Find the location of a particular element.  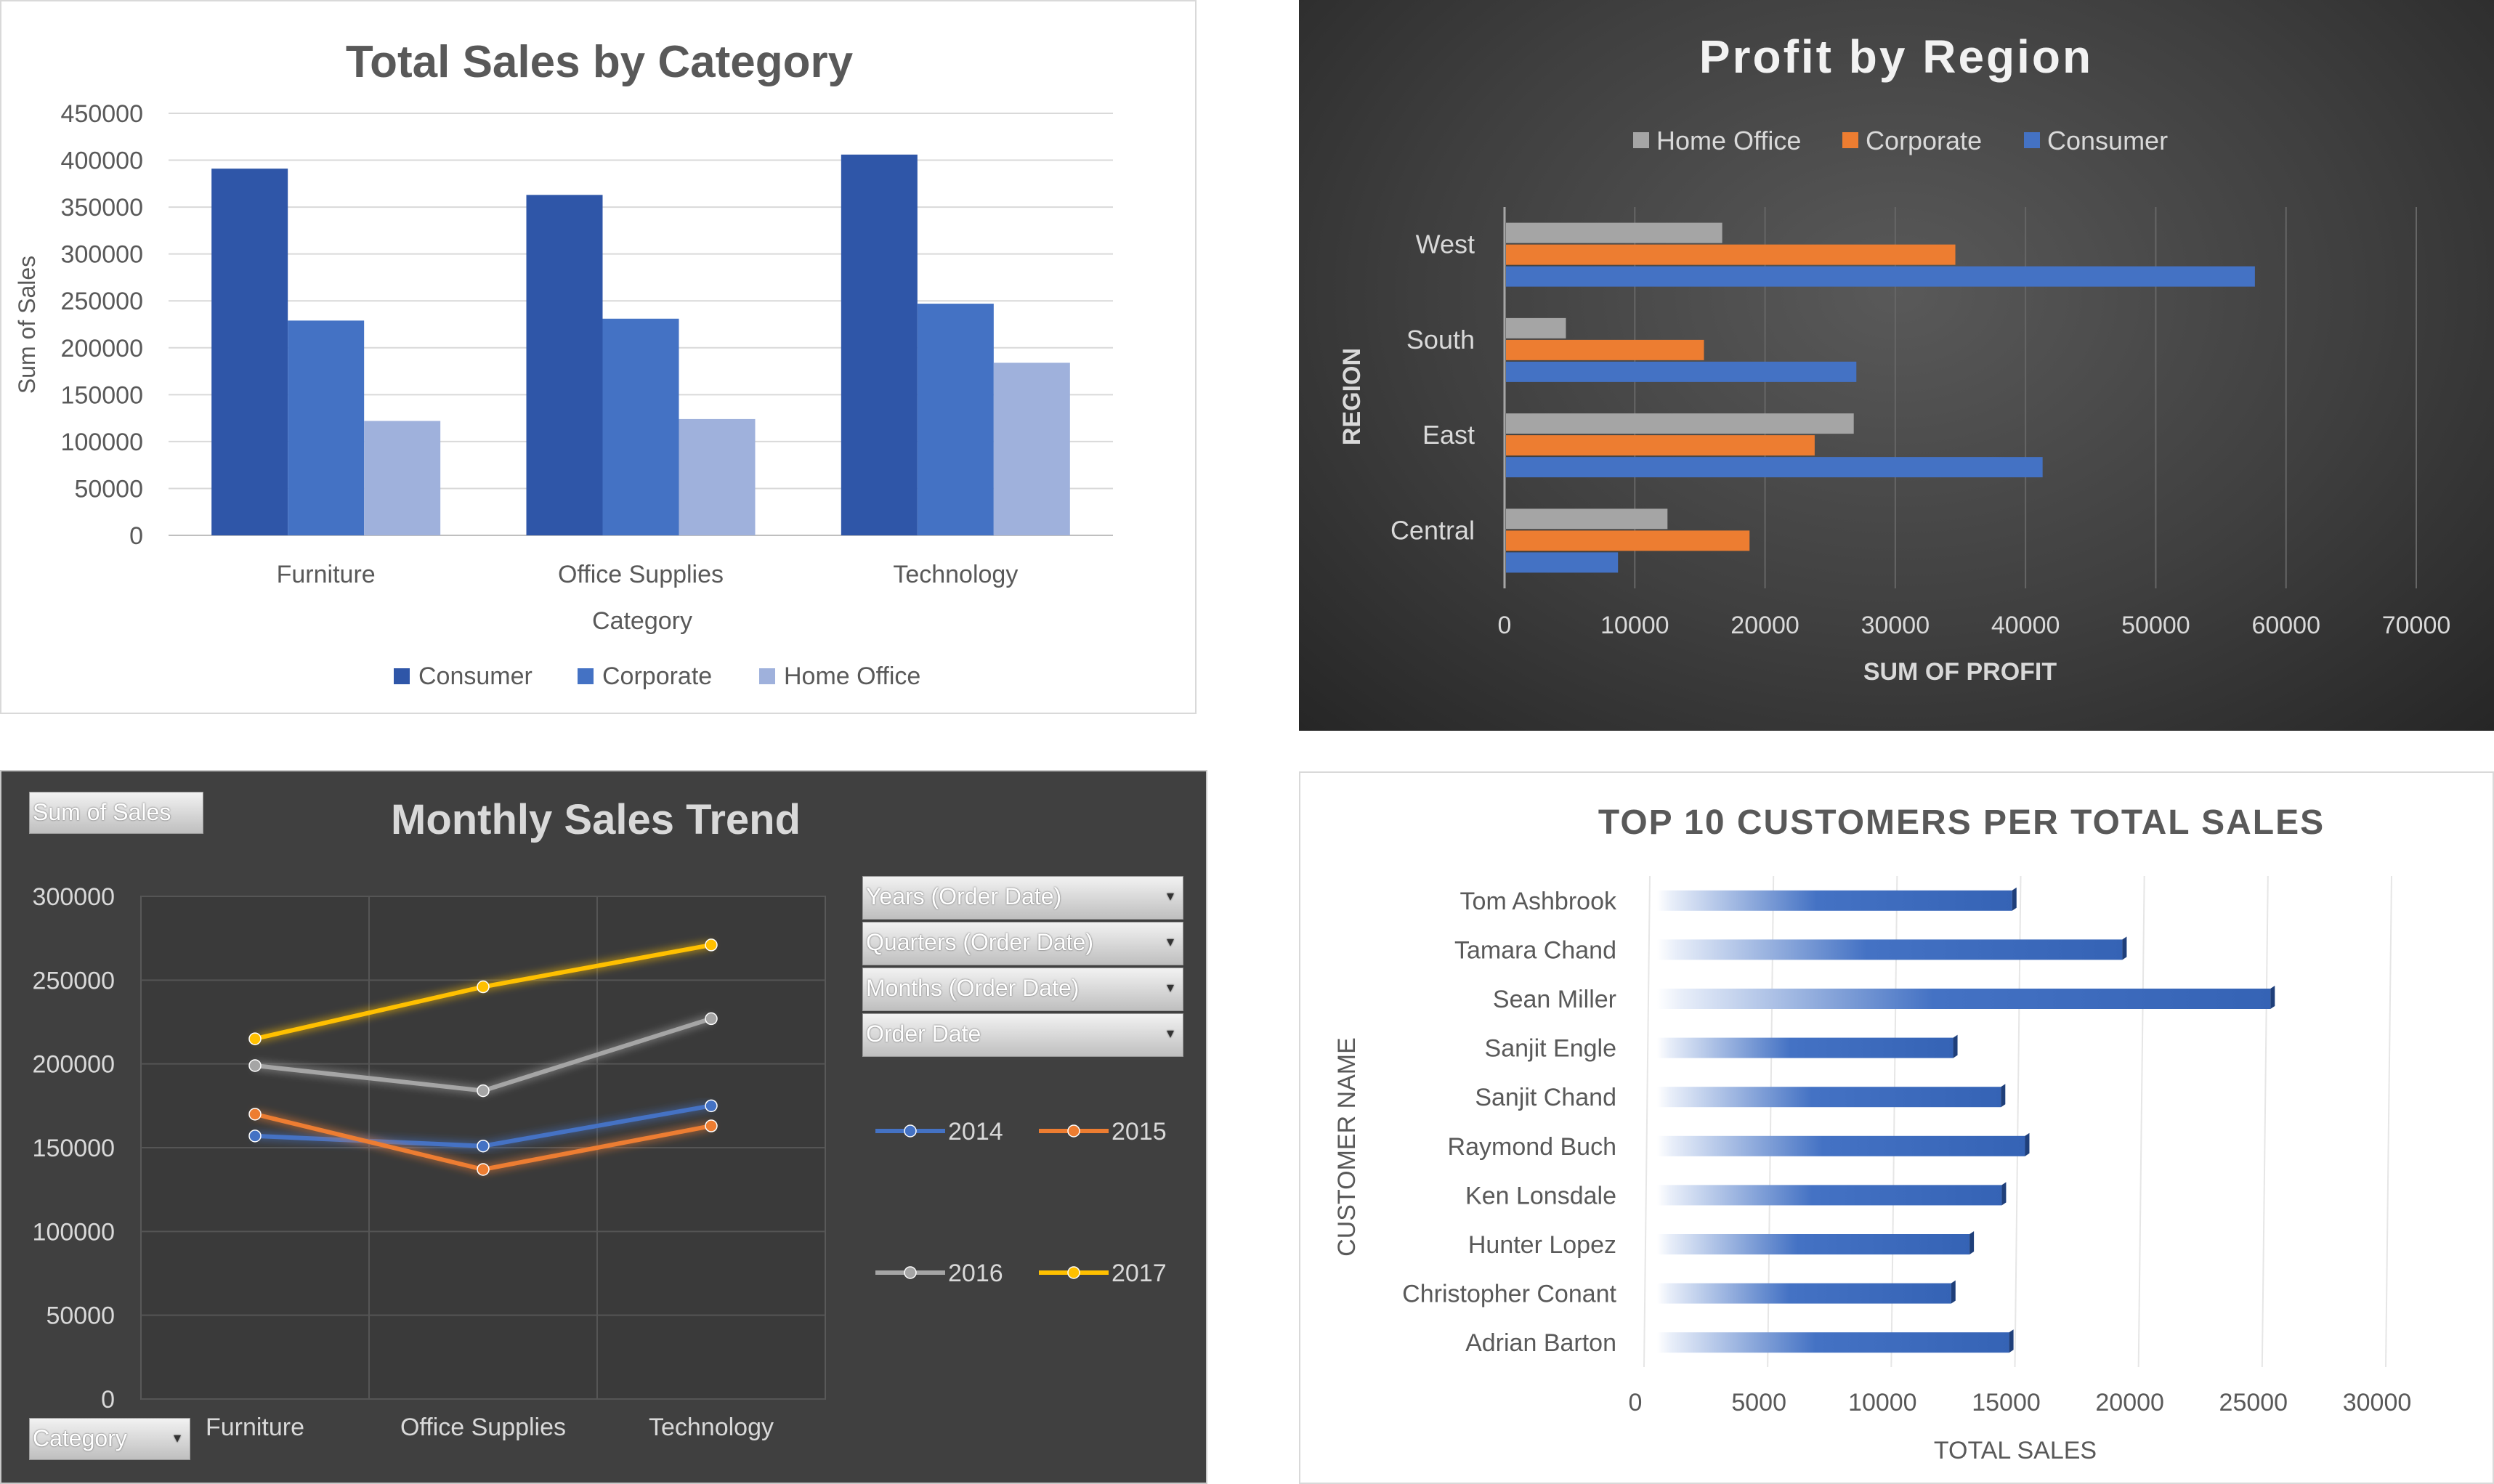

gridline is located at coordinates (1647, 1121).